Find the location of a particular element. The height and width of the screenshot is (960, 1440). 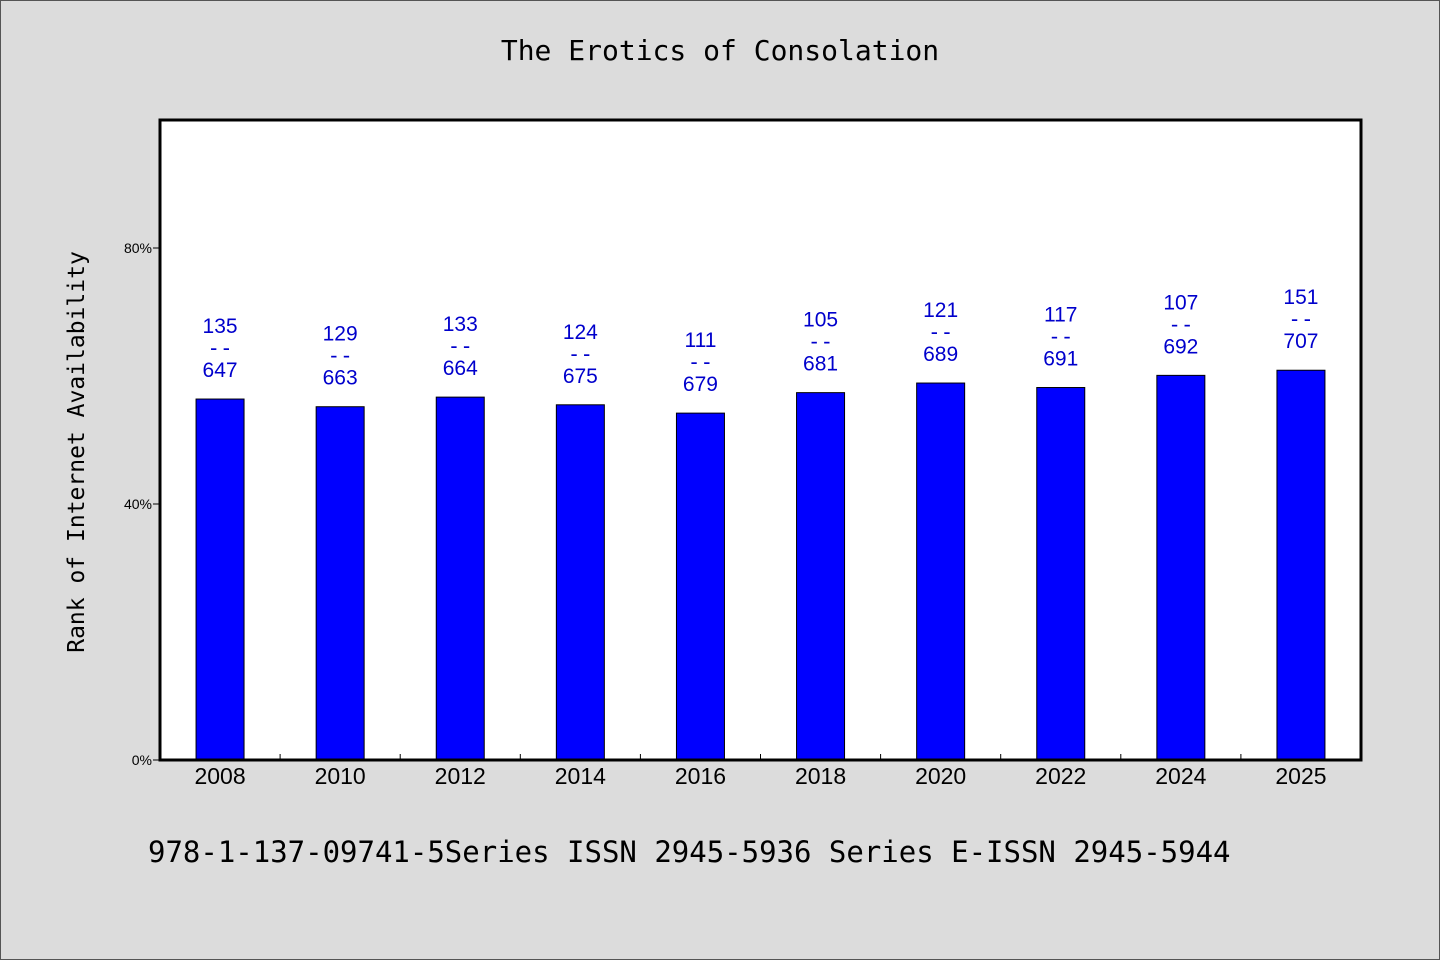

bar-2016 is located at coordinates (700, 586).